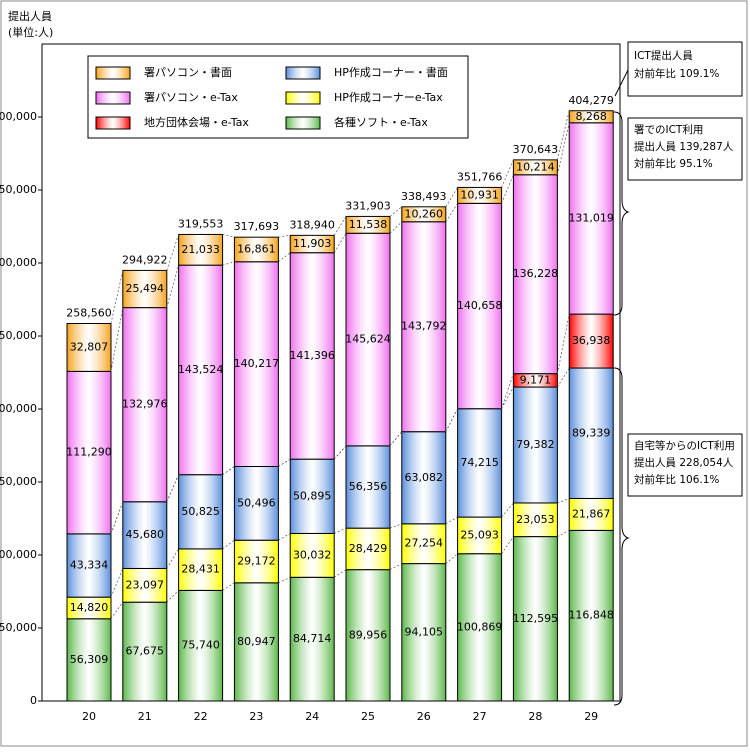 This screenshot has height=752, width=750. I want to click on data-label: 9,171, so click(536, 379).